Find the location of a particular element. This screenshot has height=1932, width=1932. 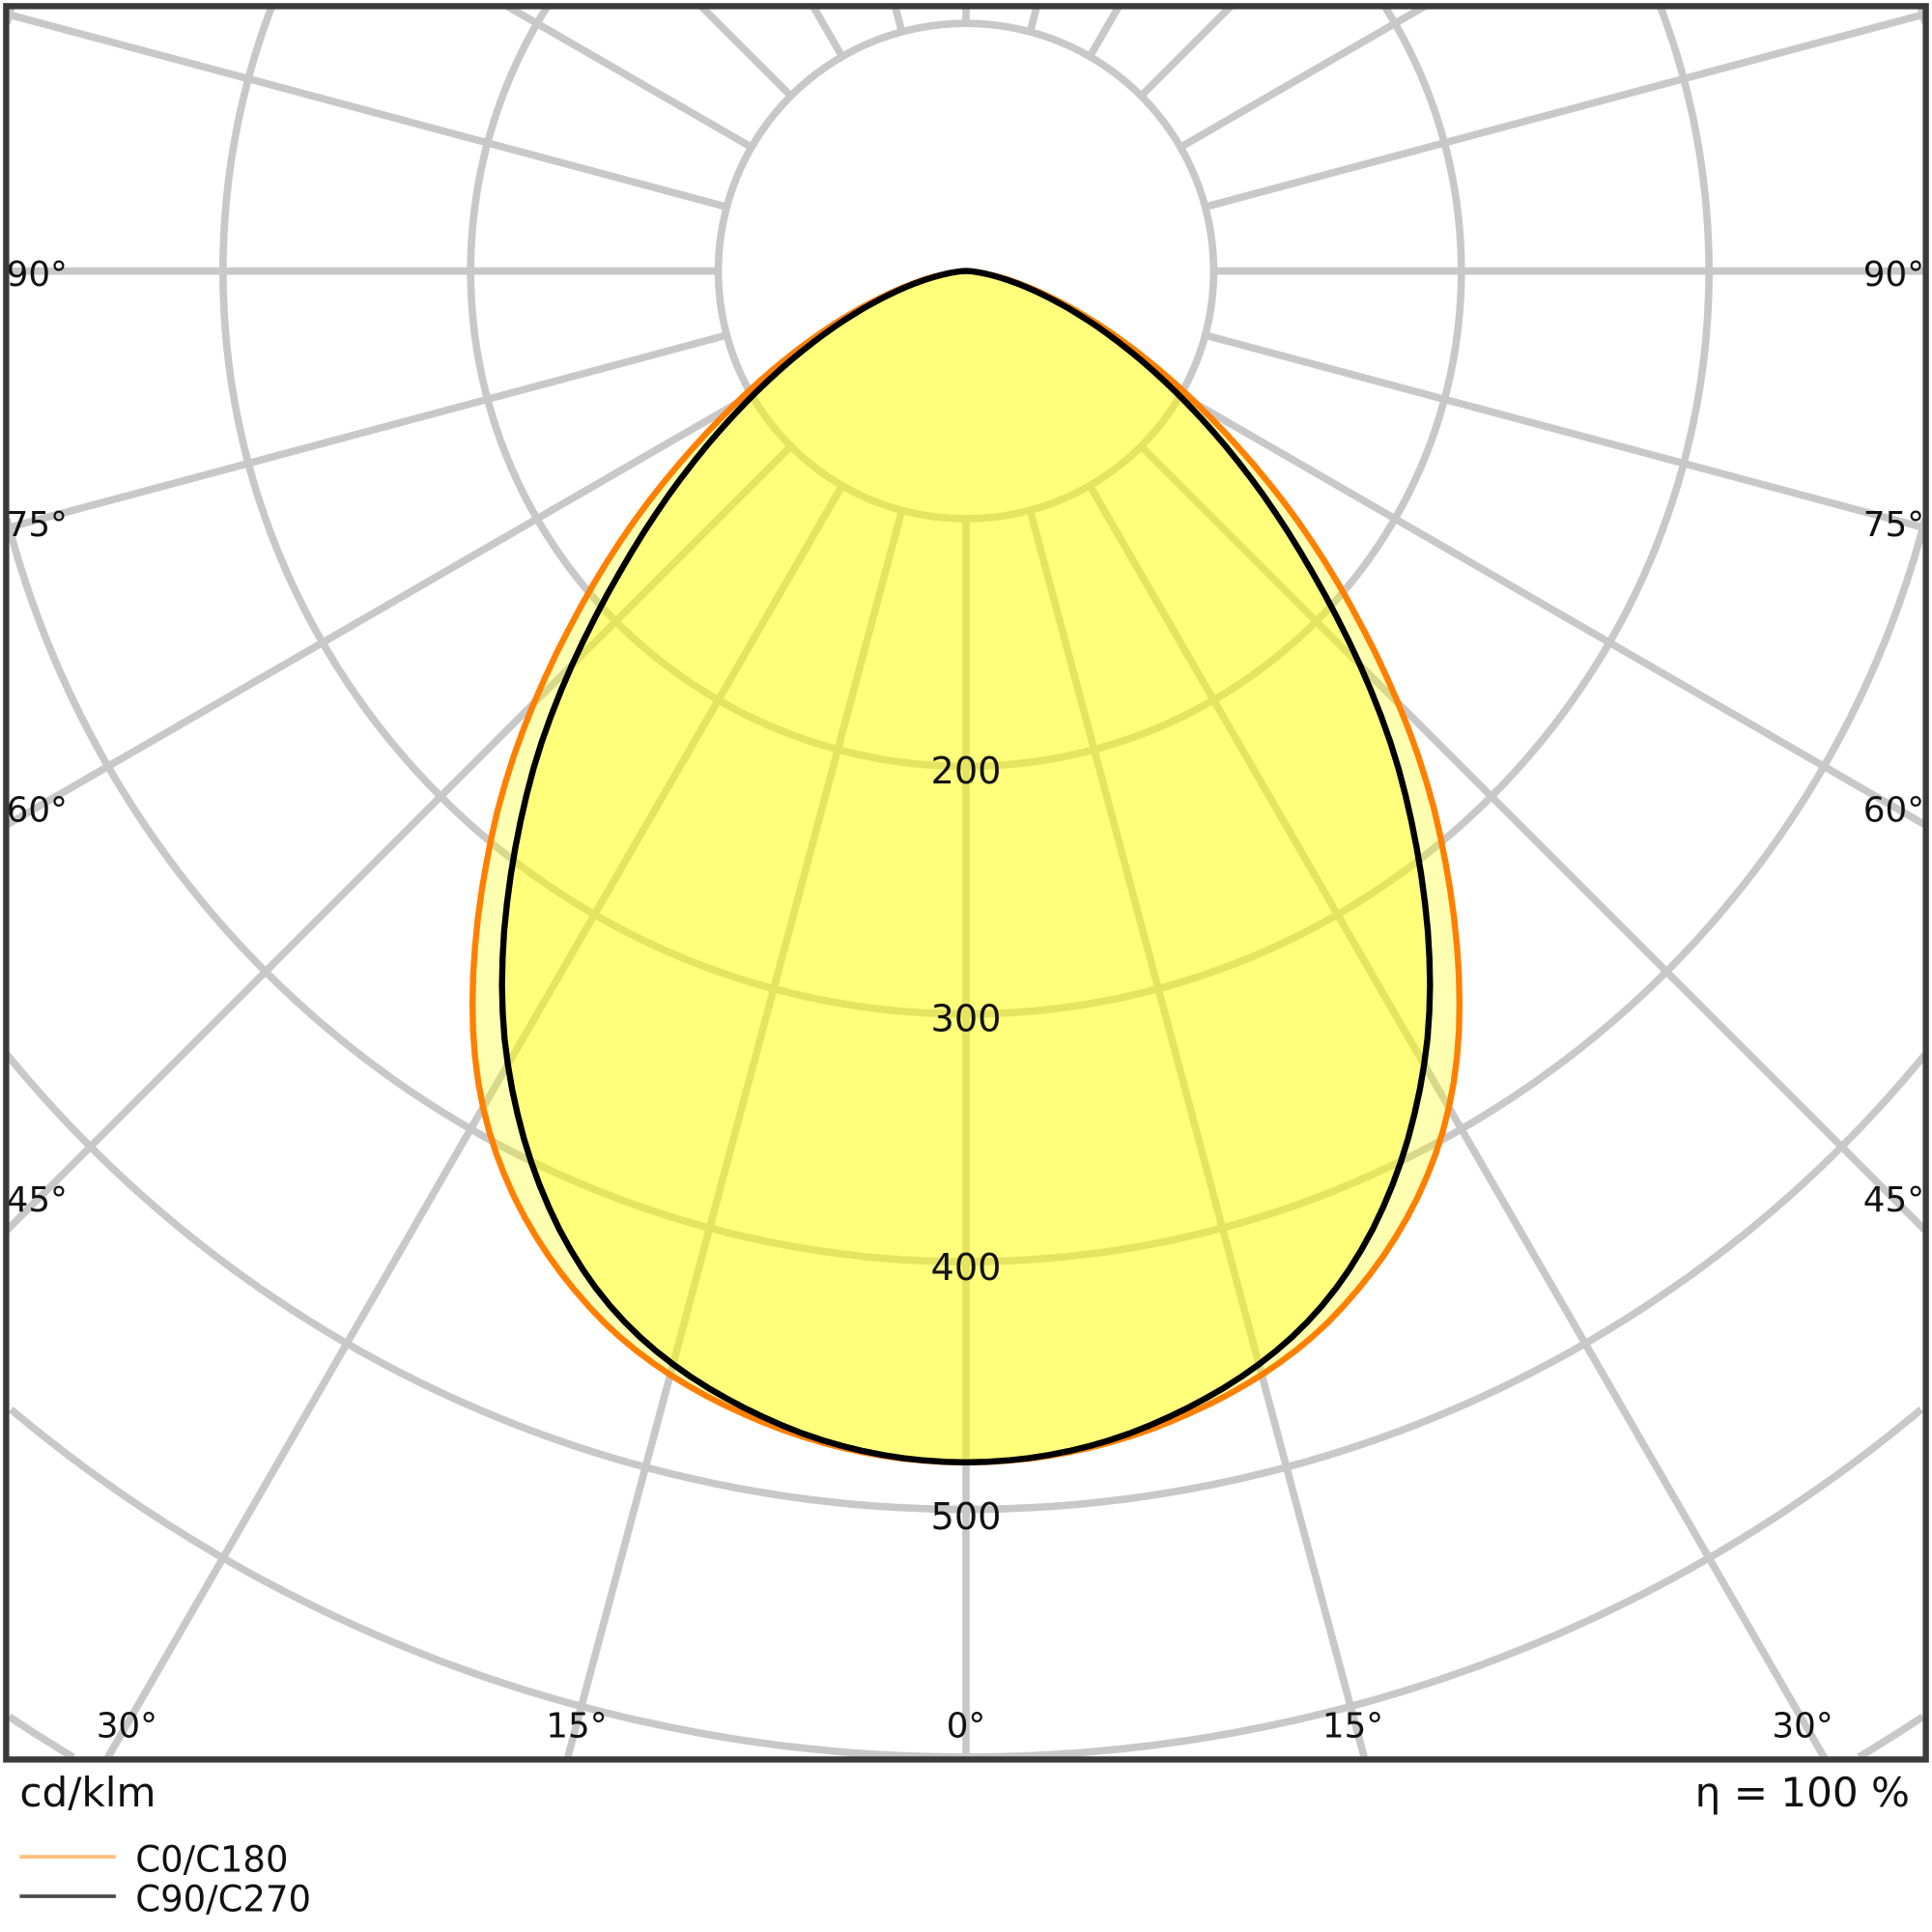

radial-tick-label: 400 is located at coordinates (965, 1268).